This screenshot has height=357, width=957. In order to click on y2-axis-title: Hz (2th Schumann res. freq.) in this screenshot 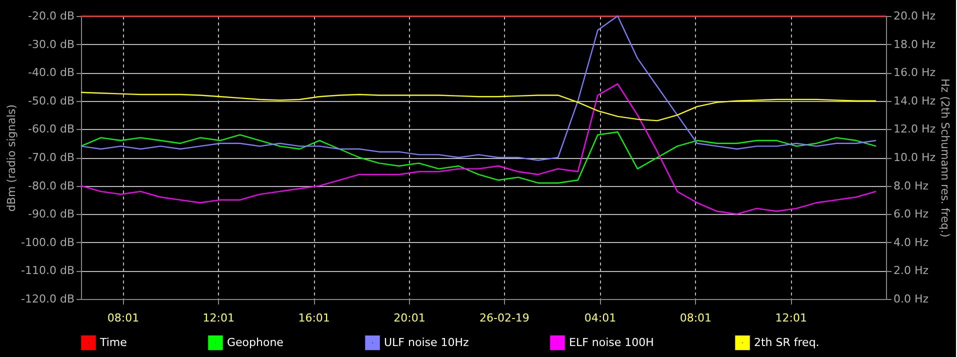, I will do `click(945, 158)`.